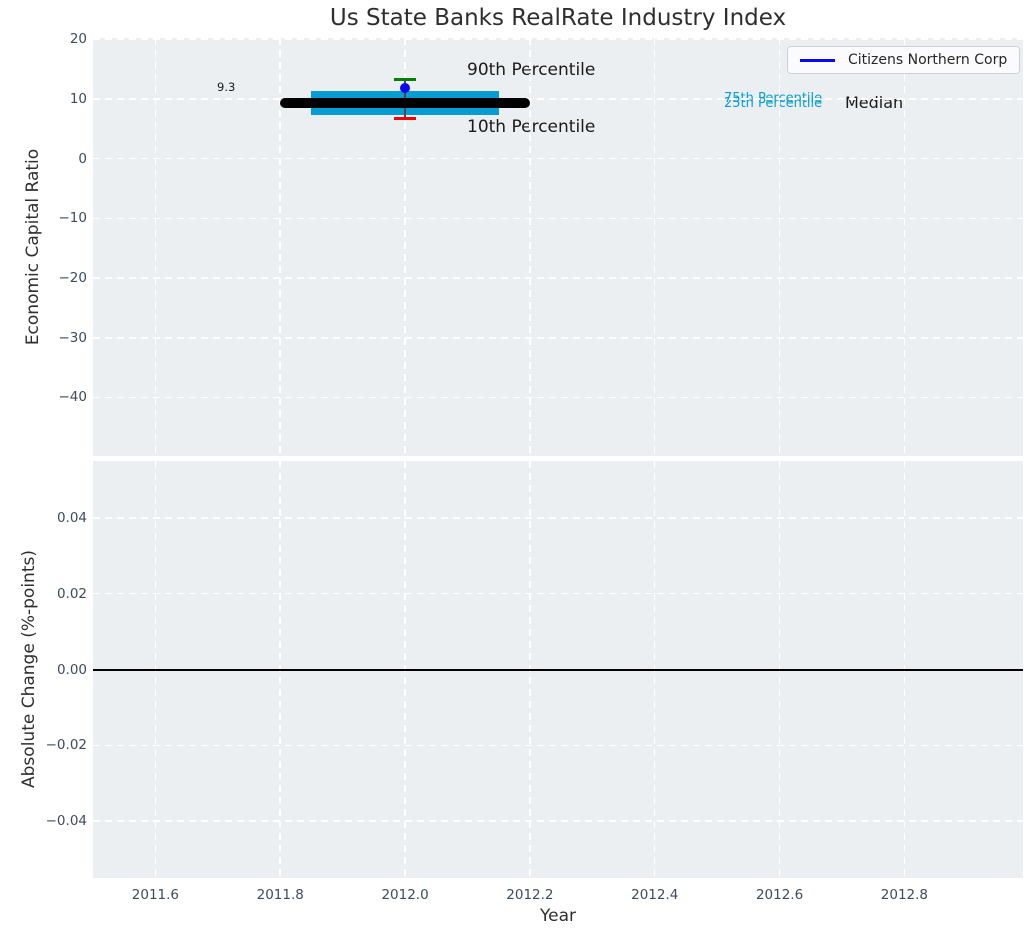 This screenshot has width=1034, height=942. Describe the element at coordinates (405, 895) in the screenshot. I see `x-tick-label: 2012.0` at that location.